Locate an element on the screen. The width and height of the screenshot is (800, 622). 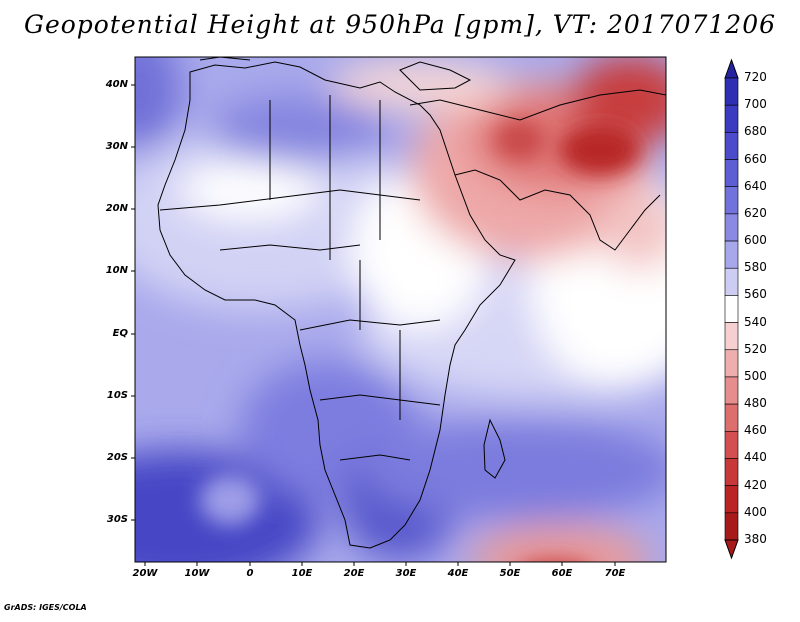
lat-label-30n: 30N is located at coordinates (116, 146).